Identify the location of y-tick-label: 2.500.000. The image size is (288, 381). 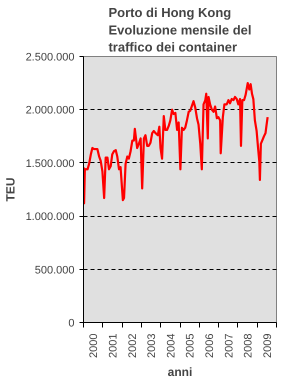
(50, 58).